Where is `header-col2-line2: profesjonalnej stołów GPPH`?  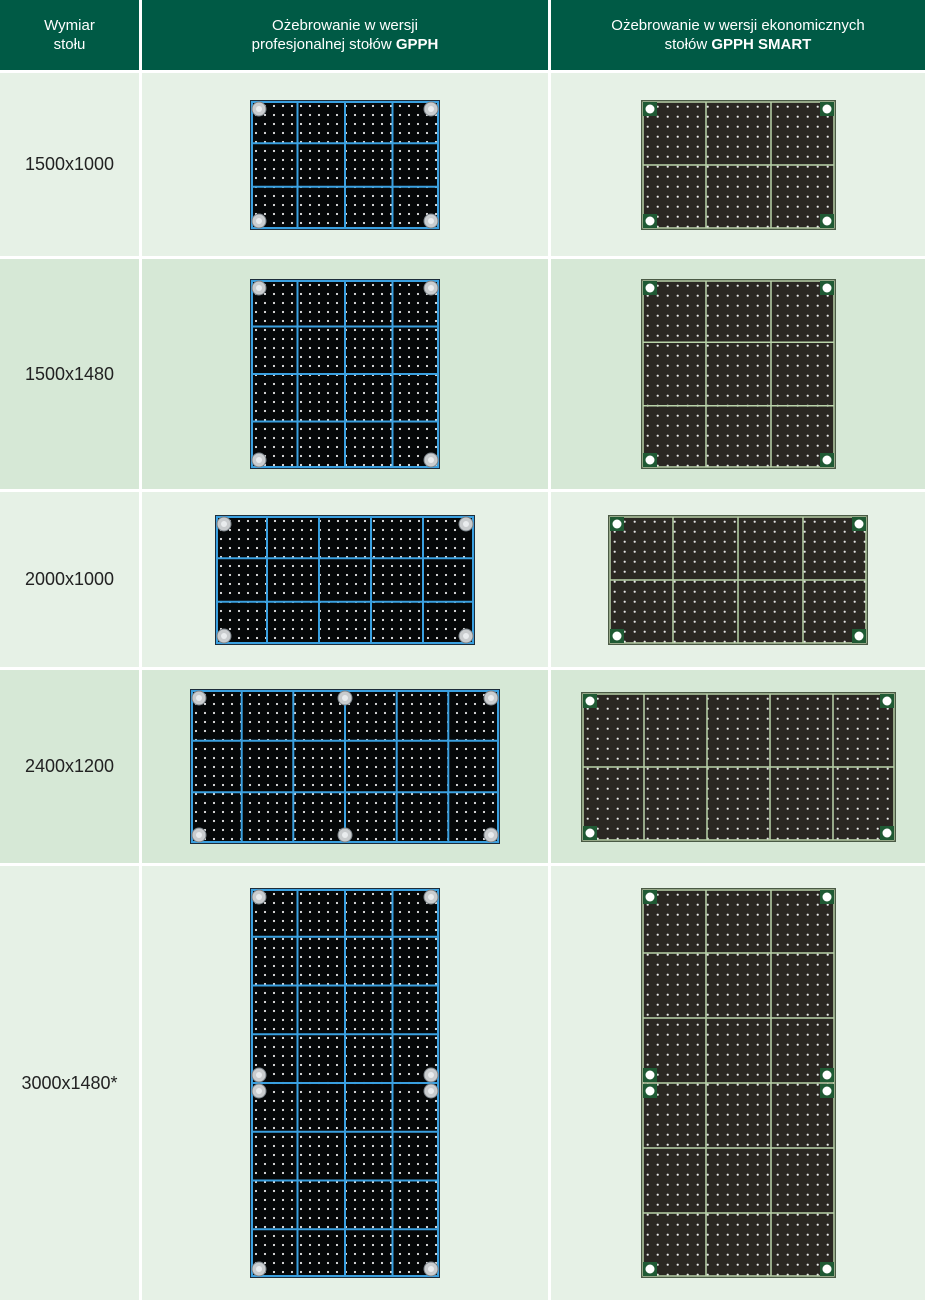 header-col2-line2: profesjonalnej stołów GPPH is located at coordinates (345, 44).